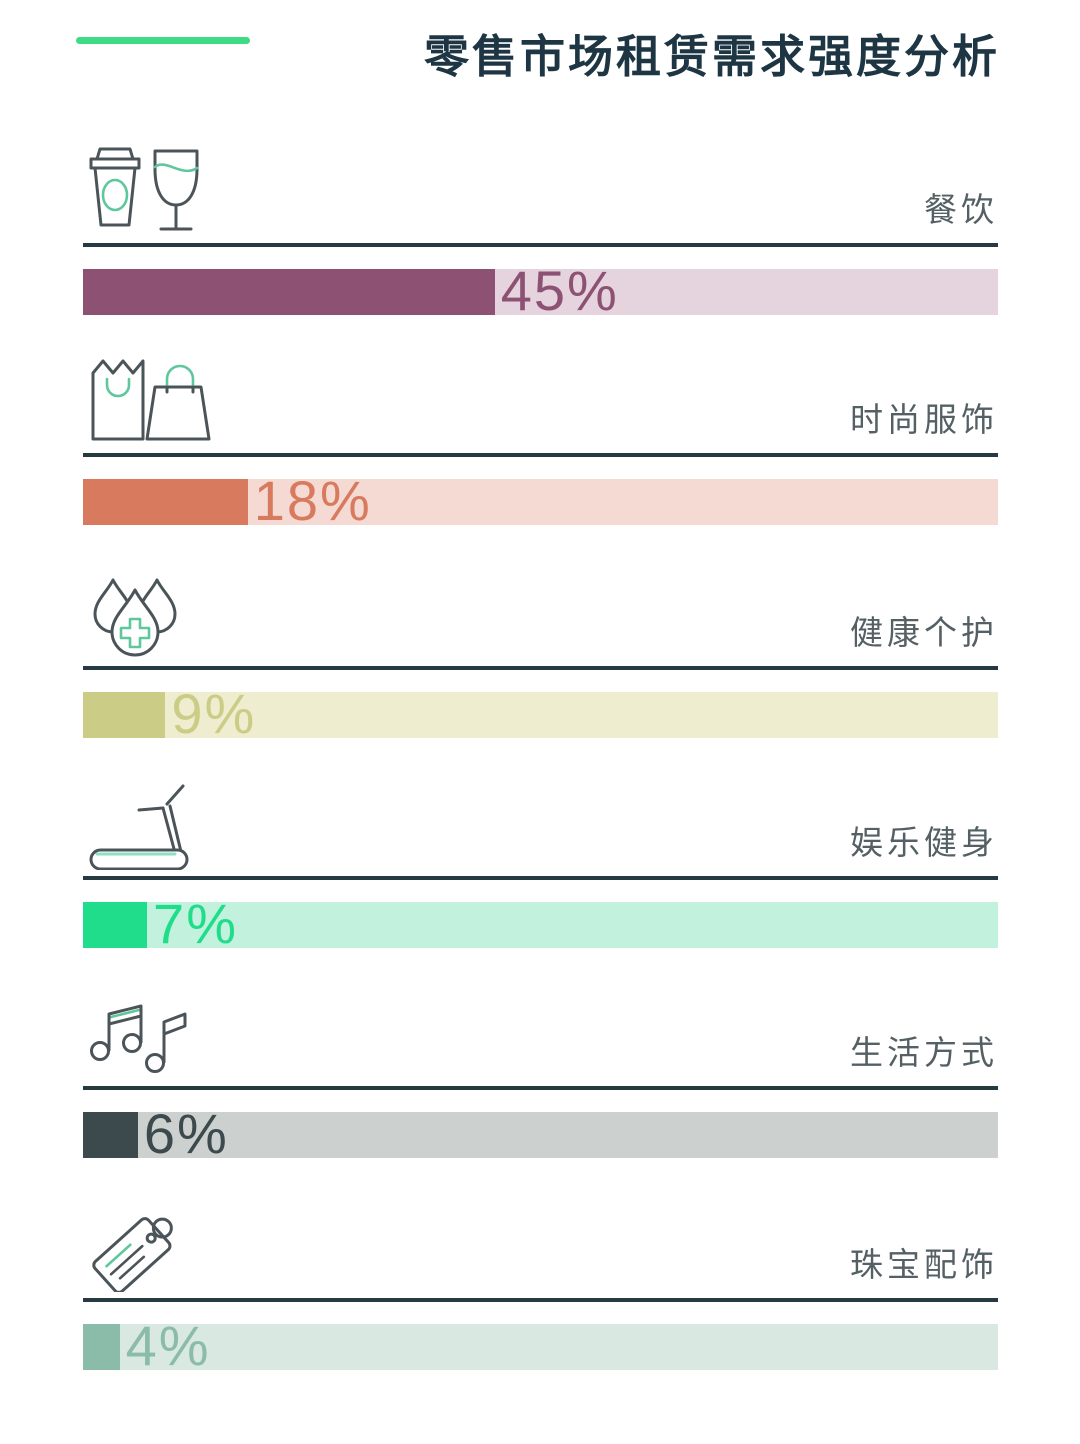 Image resolution: width=1080 pixels, height=1444 pixels. I want to click on chart-row-health: 健康个护 9%, so click(540, 664).